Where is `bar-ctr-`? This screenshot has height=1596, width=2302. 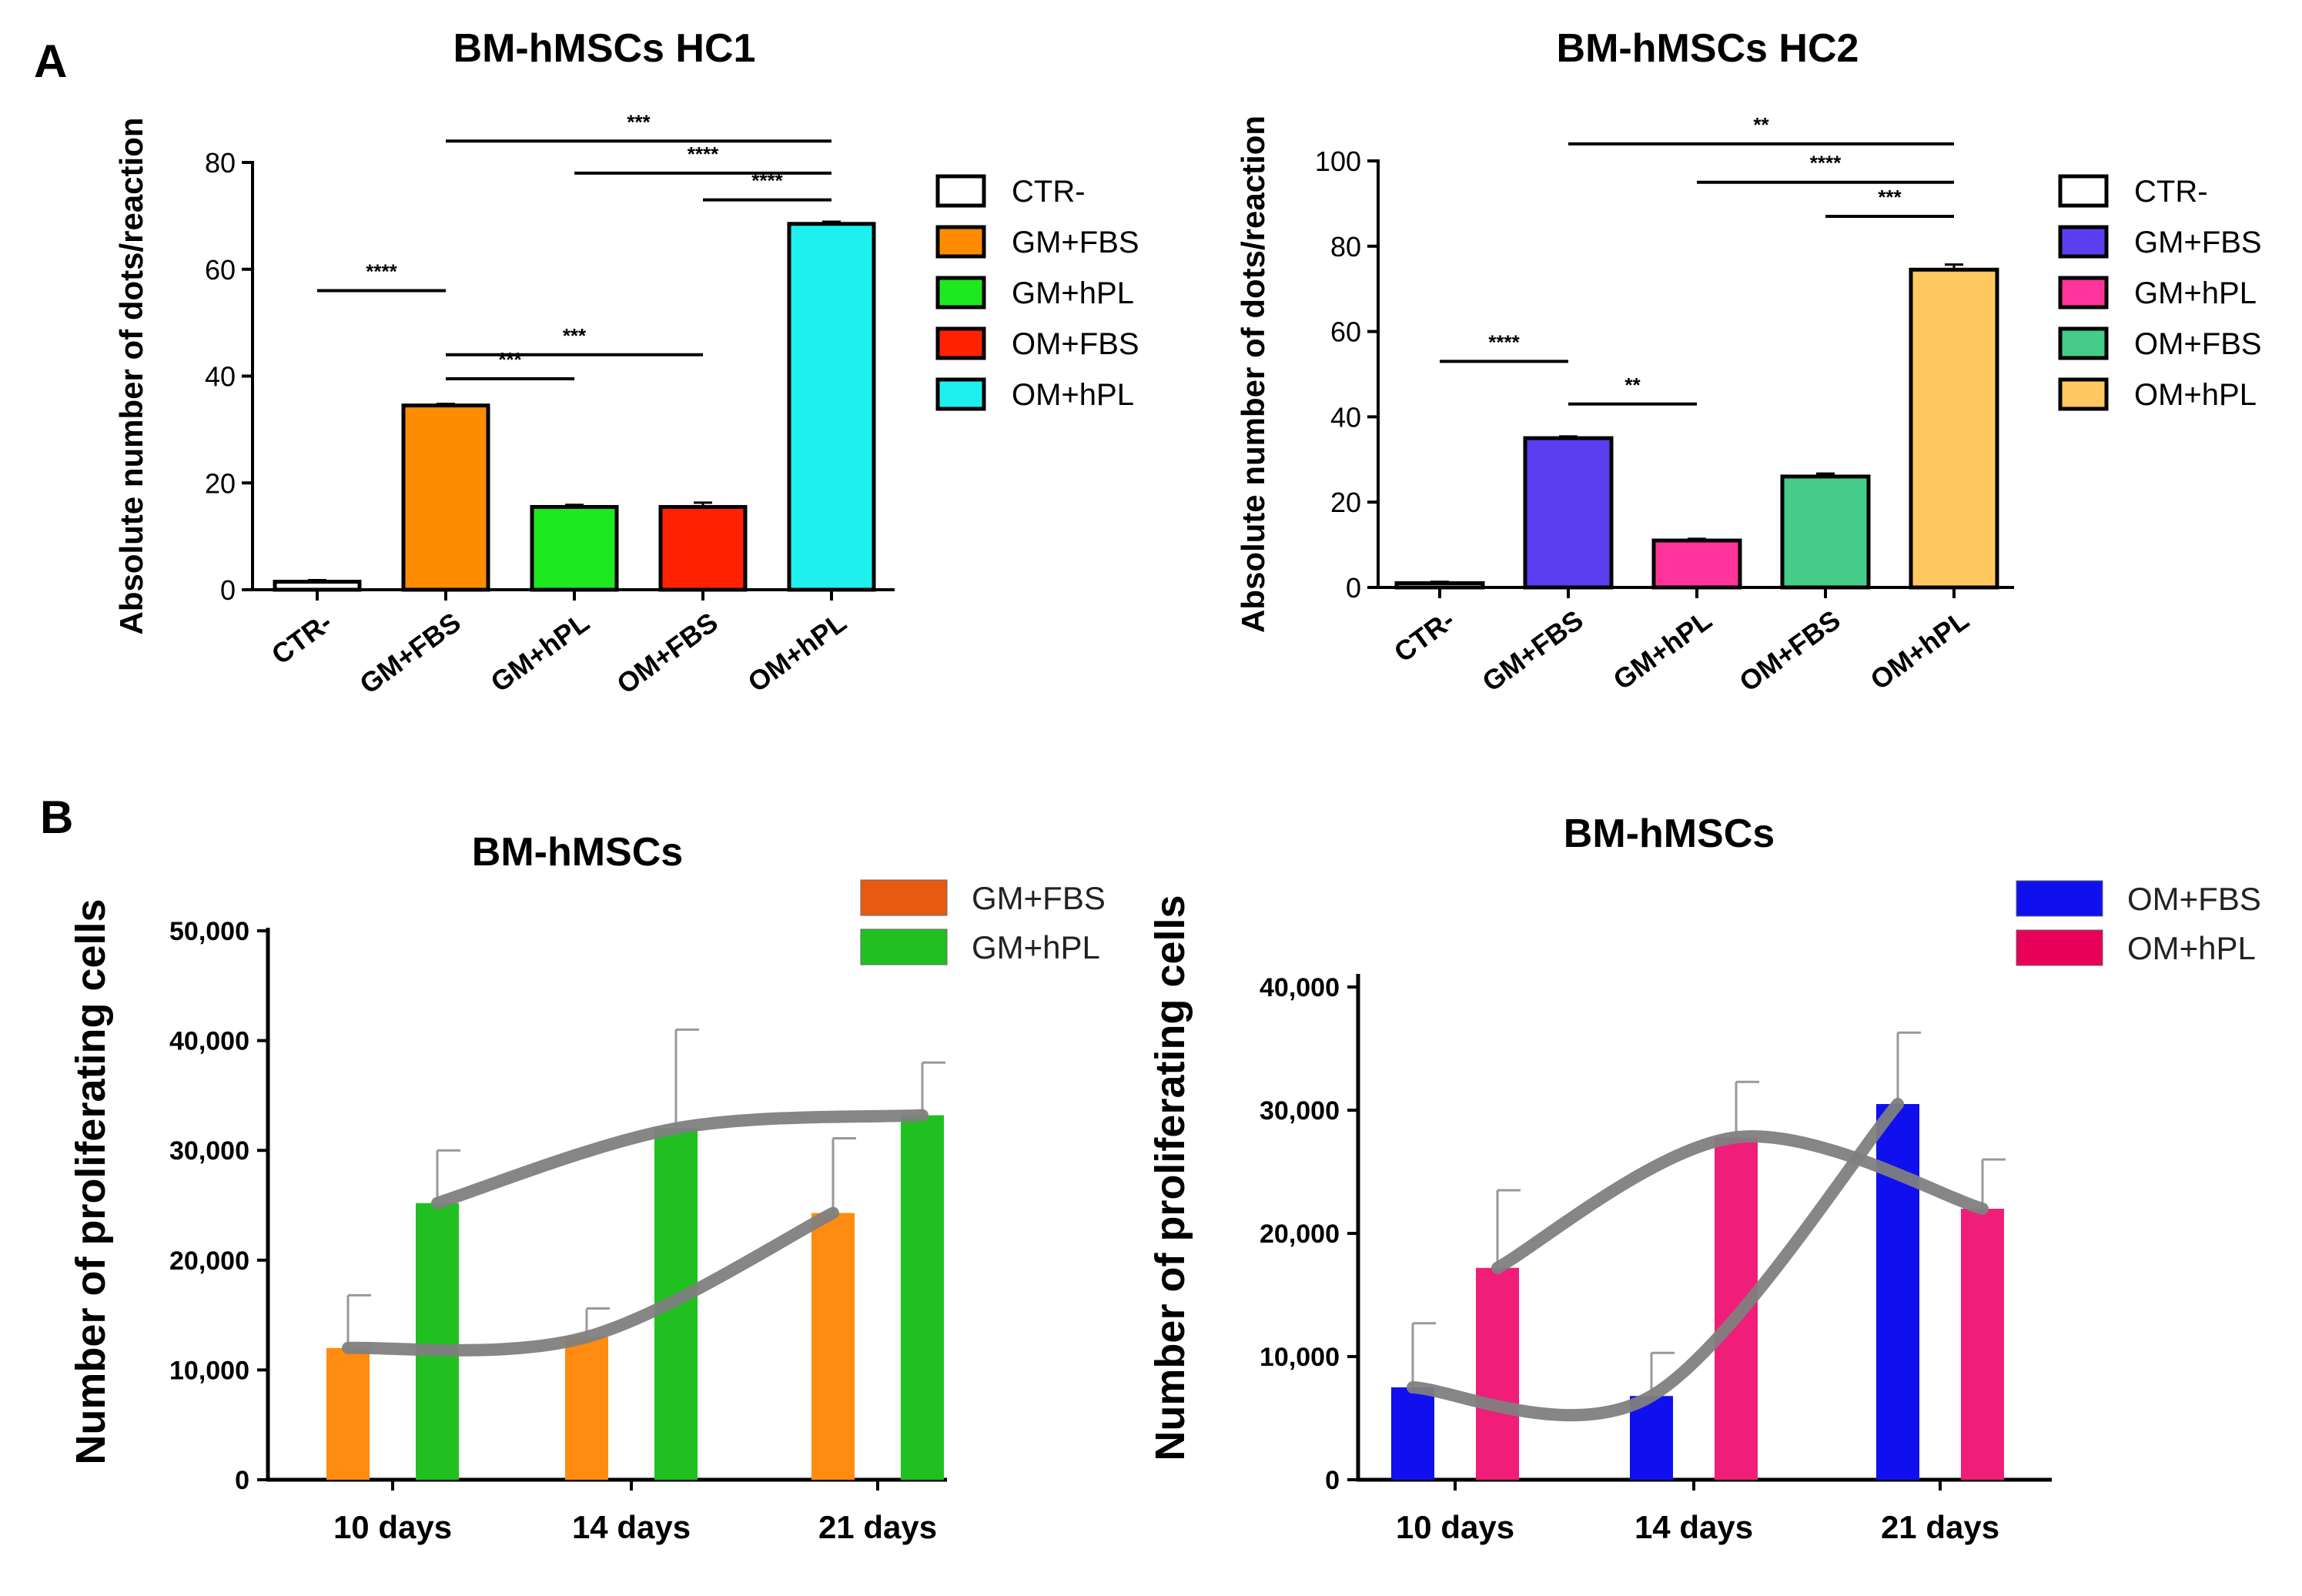 bar-ctr- is located at coordinates (1439, 586).